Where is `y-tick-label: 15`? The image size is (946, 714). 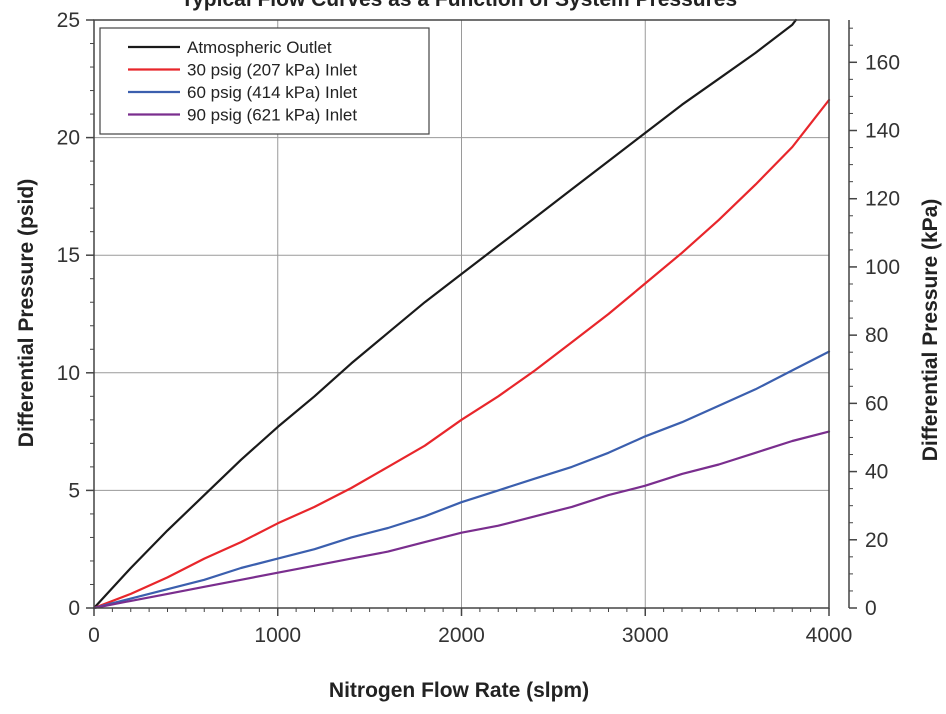 y-tick-label: 15 is located at coordinates (68, 255).